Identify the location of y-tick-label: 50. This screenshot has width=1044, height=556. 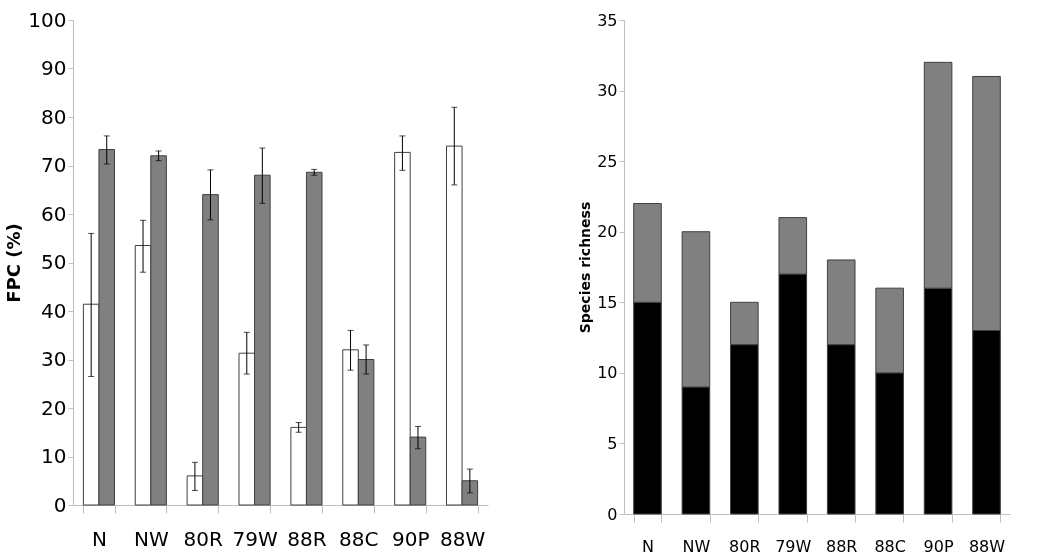
(54, 262).